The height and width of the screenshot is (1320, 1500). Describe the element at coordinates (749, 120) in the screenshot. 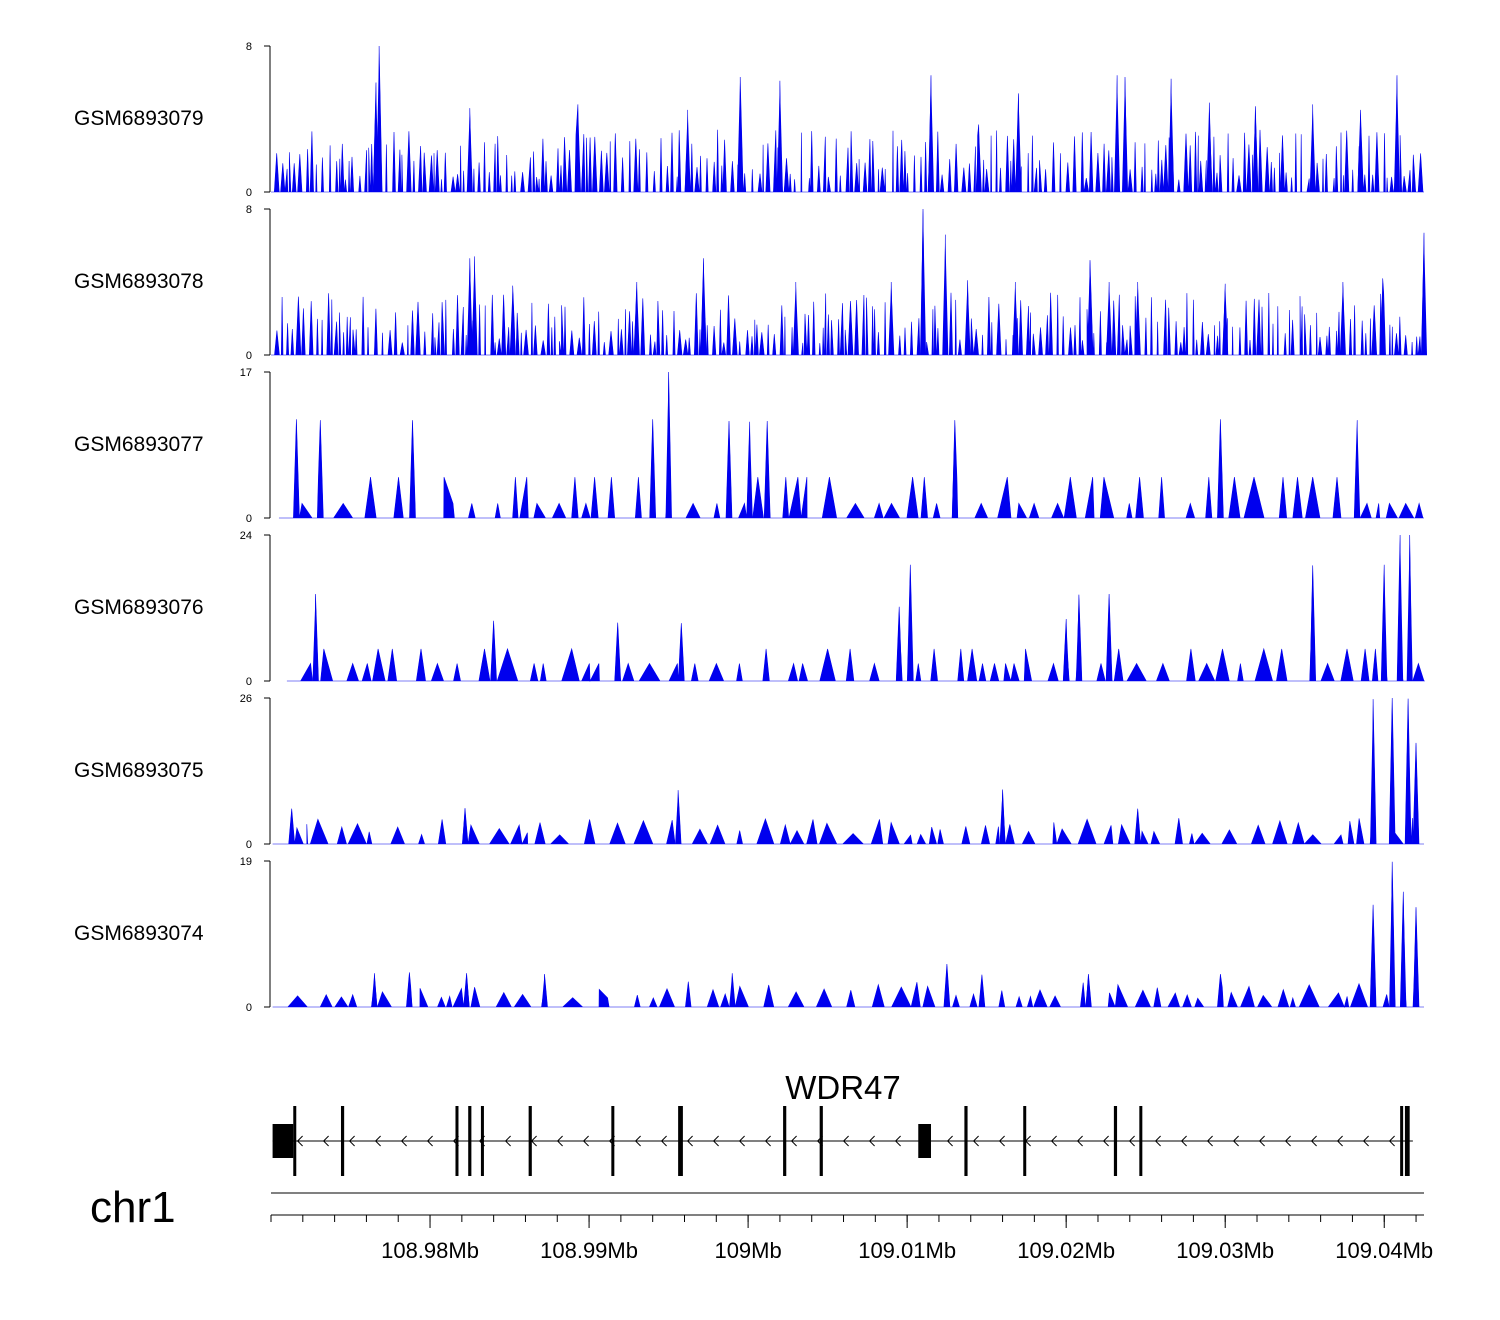

I see `track-GSM6893079: GSM6893079 8 0` at that location.